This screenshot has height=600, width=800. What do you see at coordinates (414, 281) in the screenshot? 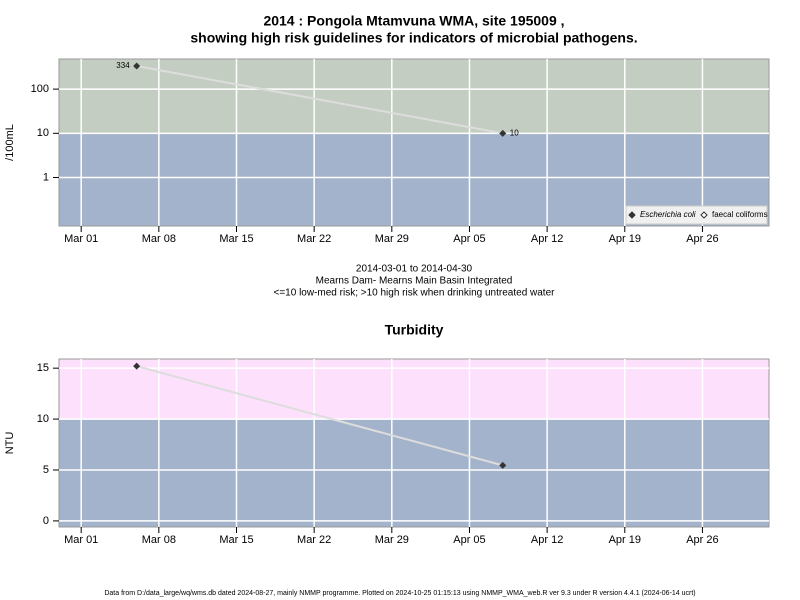
I see `subtitle: Mearns Dam- Mearns Main Basin Integrated` at bounding box center [414, 281].